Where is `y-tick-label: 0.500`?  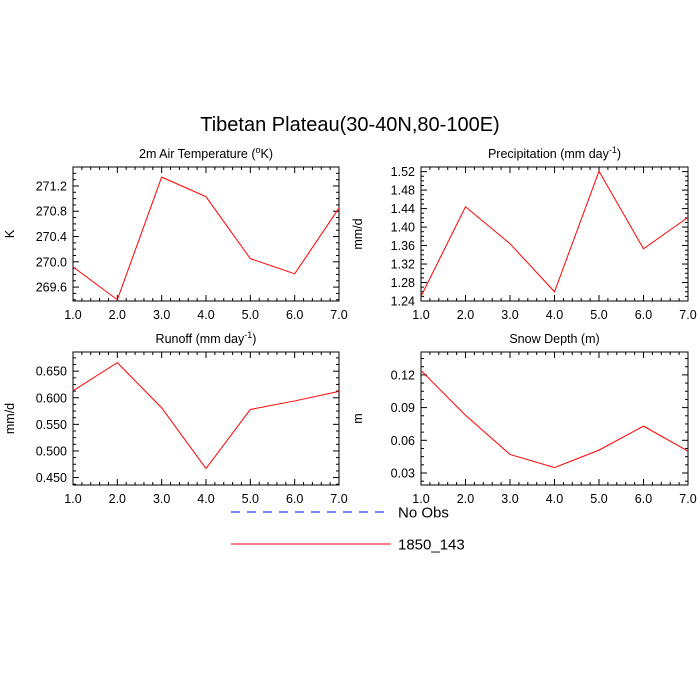
y-tick-label: 0.500 is located at coordinates (51, 451).